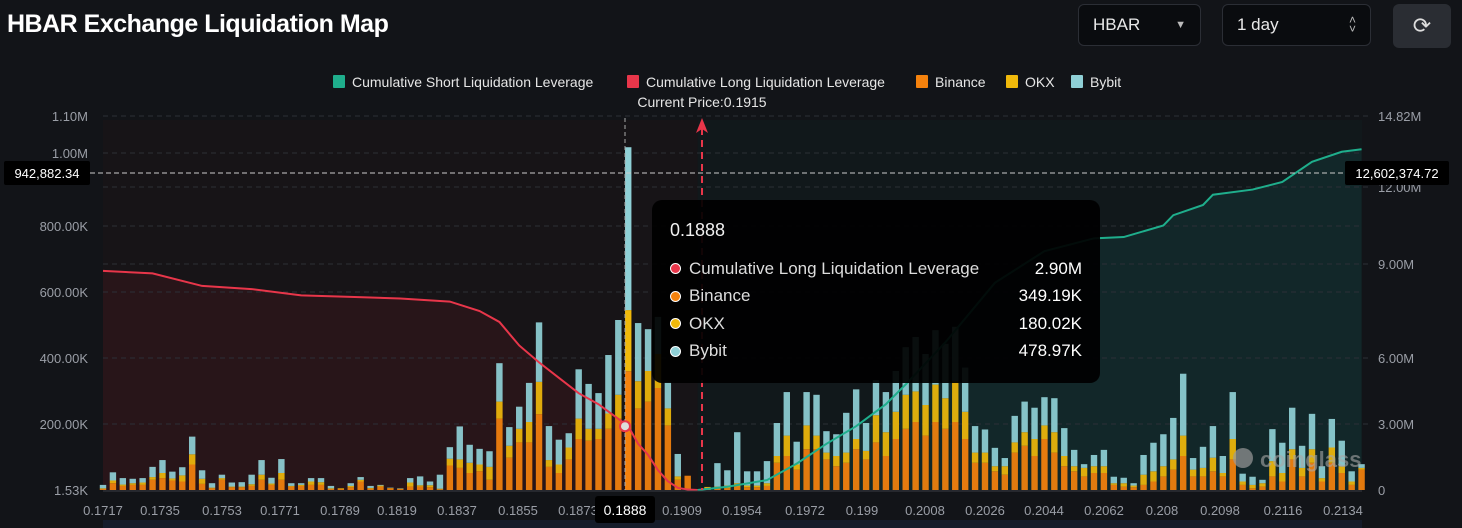  Describe the element at coordinates (1058, 268) in the screenshot. I see `tooltip-row-value: 2.90M` at that location.